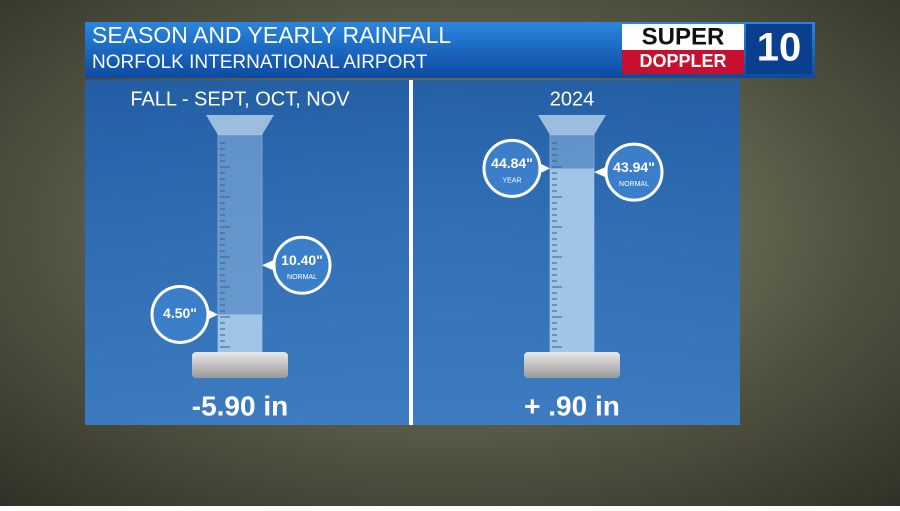  Describe the element at coordinates (240, 405) in the screenshot. I see `difference-label: -5.90 in` at that location.